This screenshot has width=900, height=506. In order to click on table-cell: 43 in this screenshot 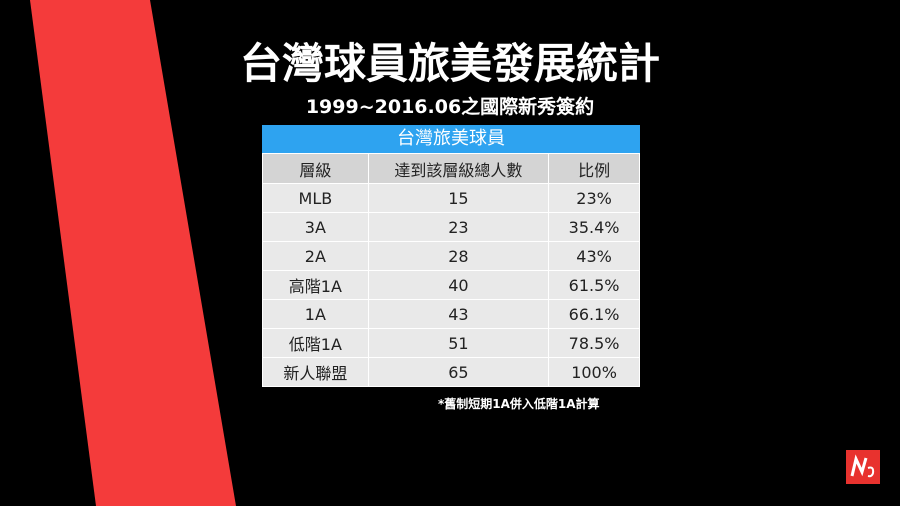, I will do `click(458, 314)`.